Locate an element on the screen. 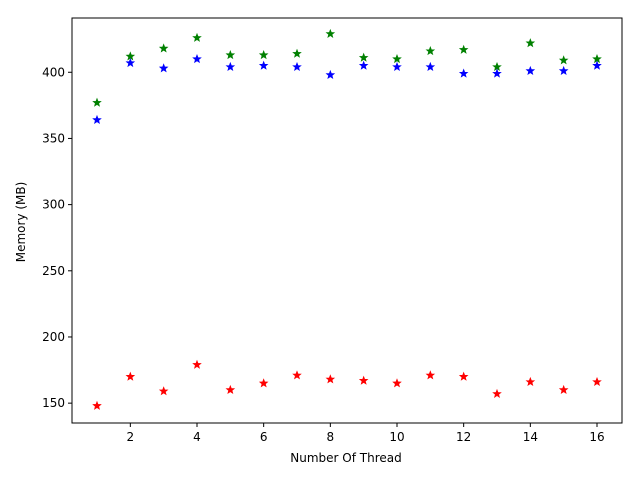  y-tick-label: 200 is located at coordinates (53, 337).